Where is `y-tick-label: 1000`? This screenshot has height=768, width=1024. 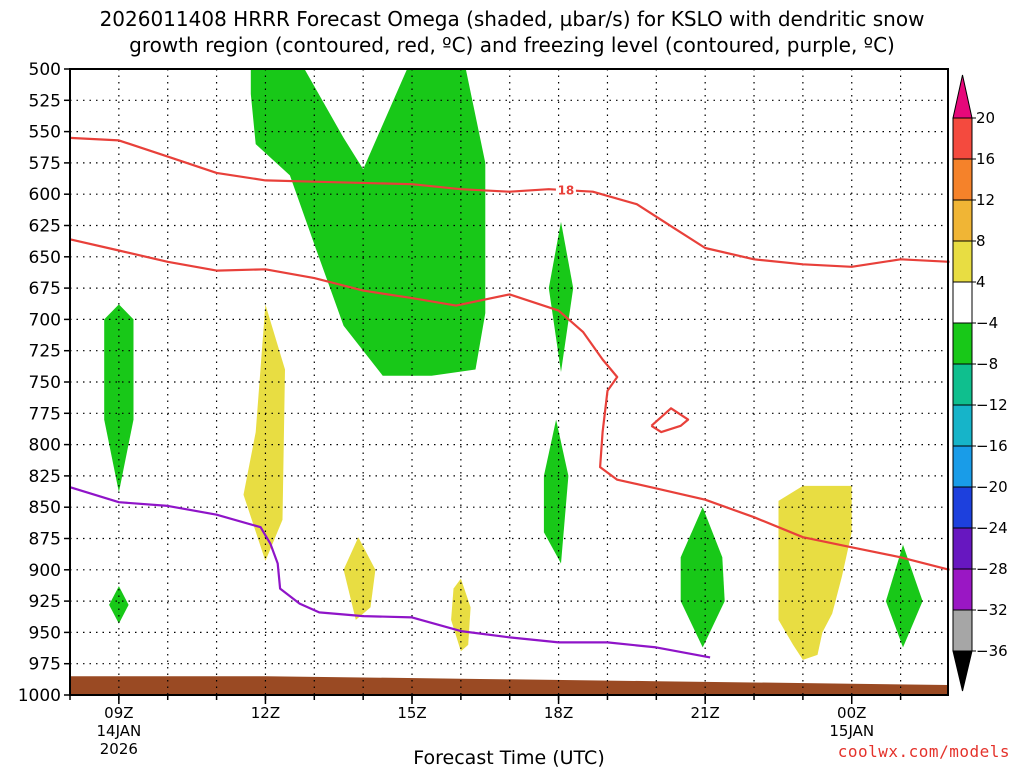 y-tick-label: 1000 is located at coordinates (39, 696).